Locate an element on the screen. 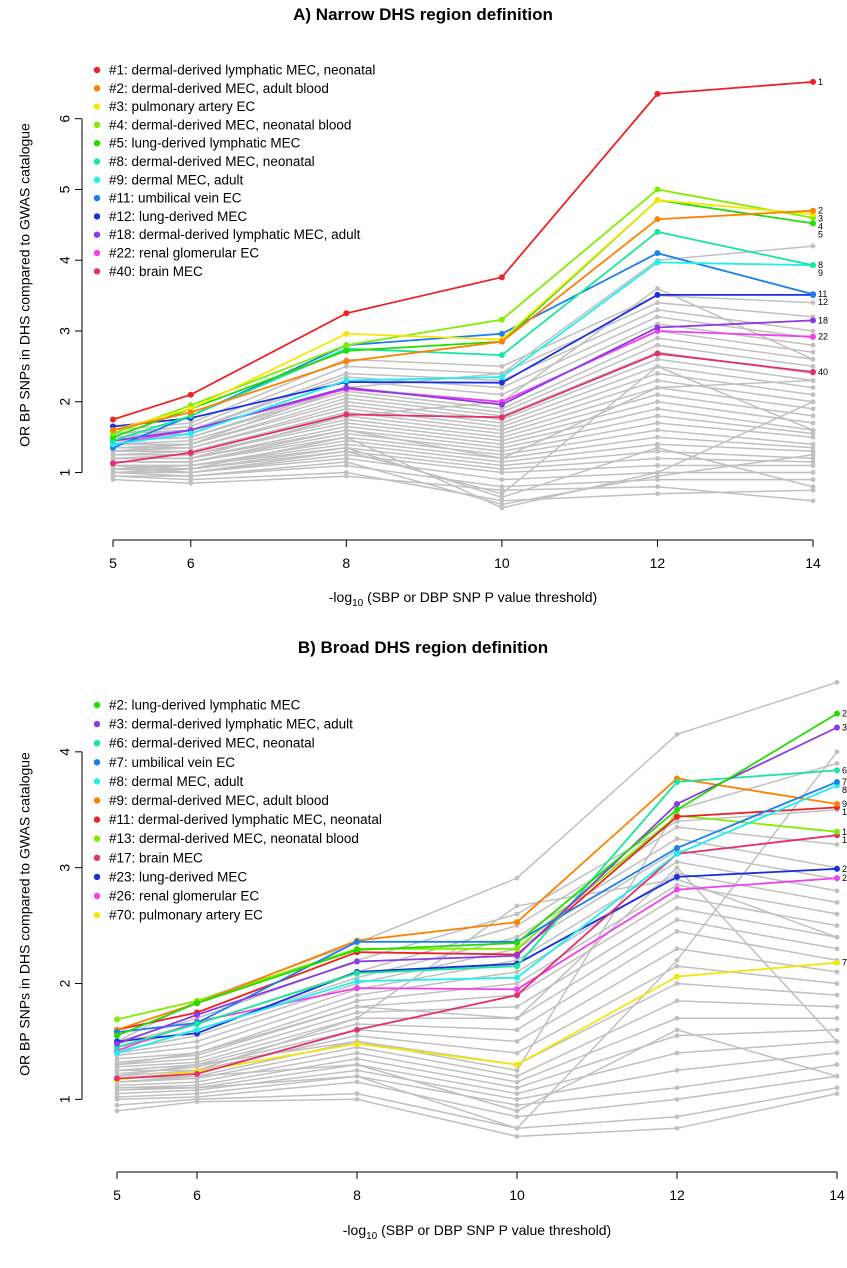 Image resolution: width=847 pixels, height=1268 pixels. y-tick-label: 5 is located at coordinates (65, 189).